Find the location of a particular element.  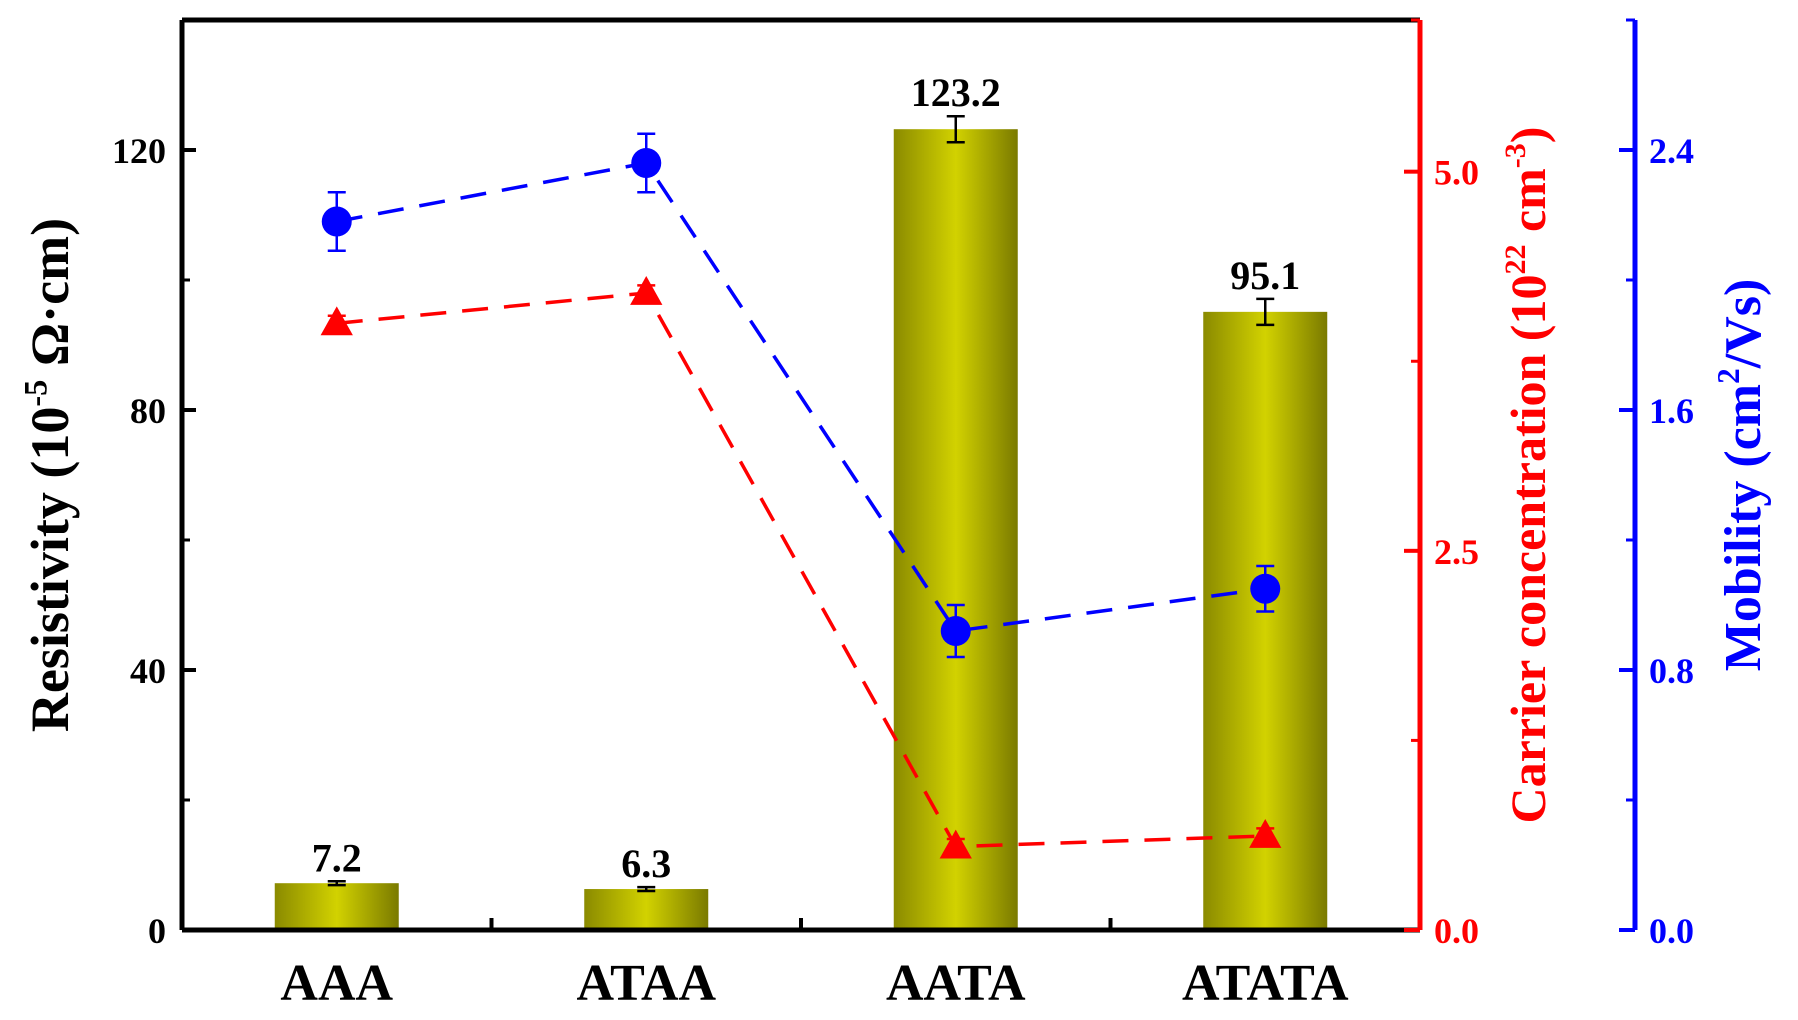

axis-title-text: /Vs) is located at coordinates (1743, 324).